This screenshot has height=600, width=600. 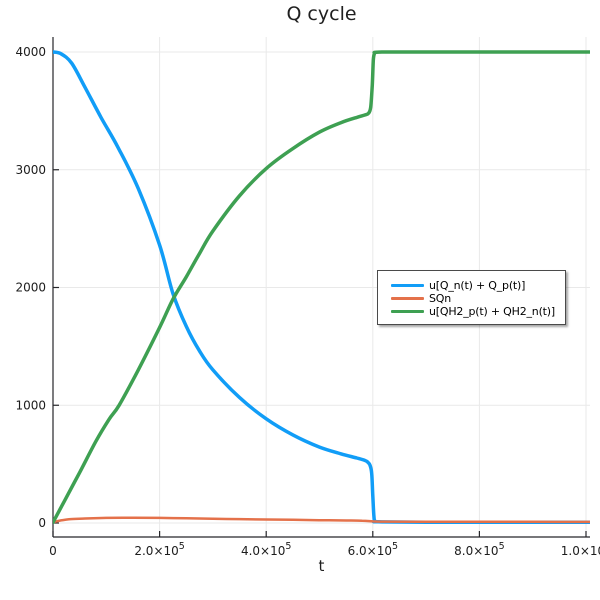 I want to click on legend-item: SQn, so click(x=478, y=298).